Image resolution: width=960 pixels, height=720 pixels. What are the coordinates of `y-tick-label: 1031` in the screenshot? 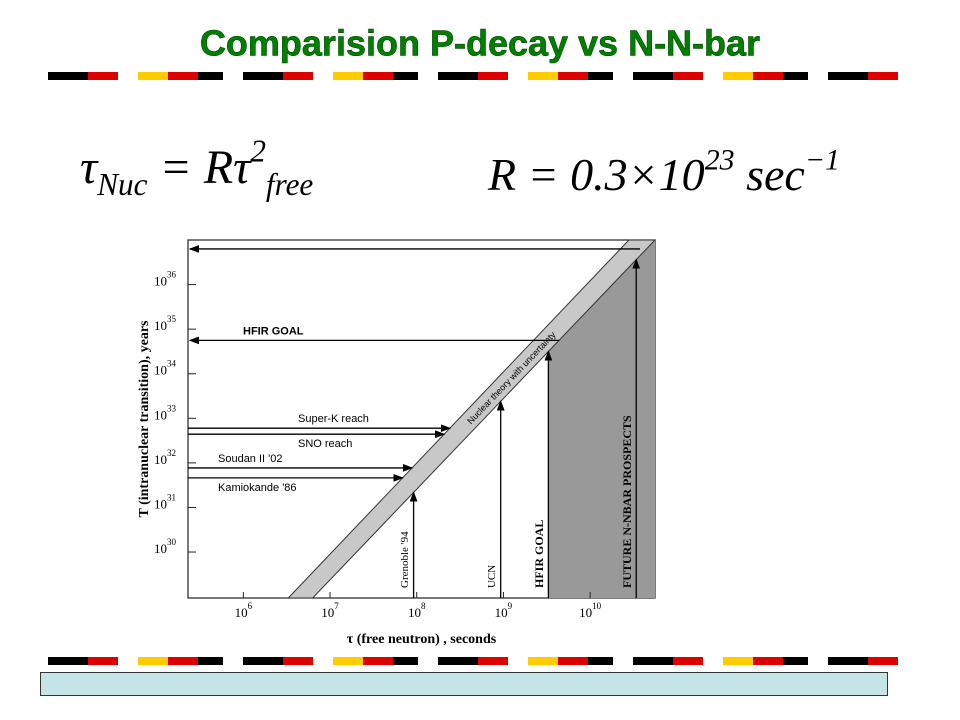 It's located at (165, 502).